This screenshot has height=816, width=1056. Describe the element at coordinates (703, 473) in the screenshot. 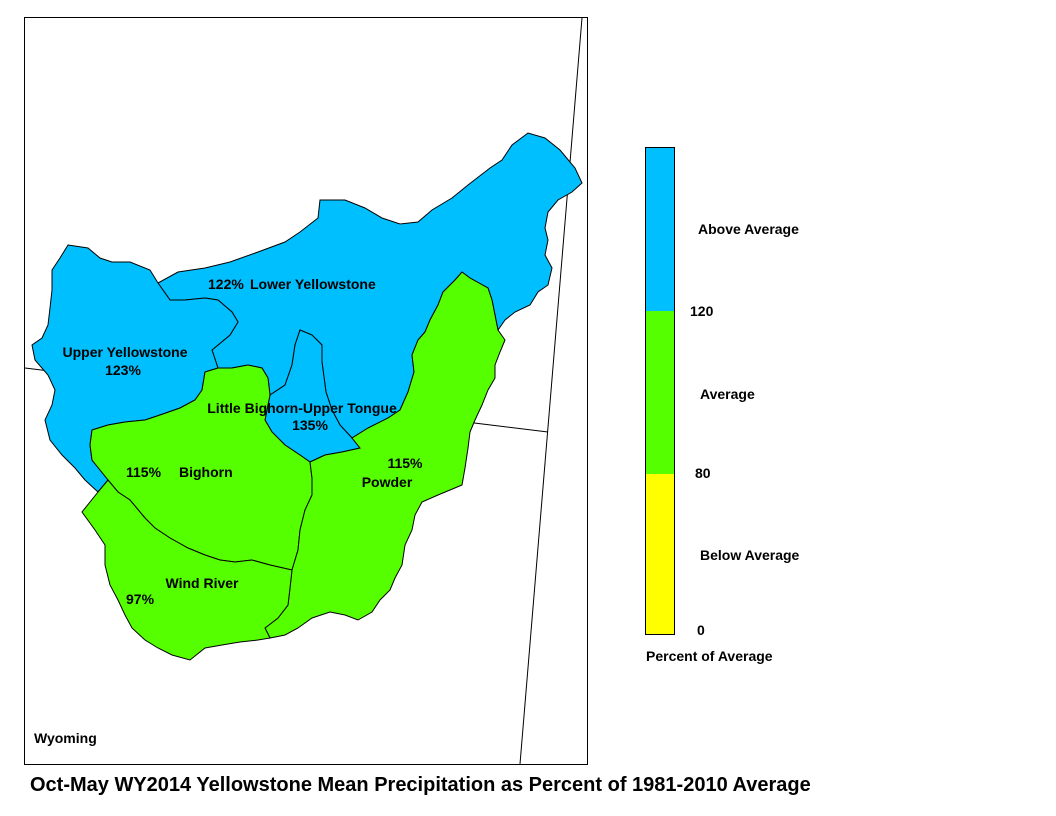

I see `legend-tick-80: 80` at that location.